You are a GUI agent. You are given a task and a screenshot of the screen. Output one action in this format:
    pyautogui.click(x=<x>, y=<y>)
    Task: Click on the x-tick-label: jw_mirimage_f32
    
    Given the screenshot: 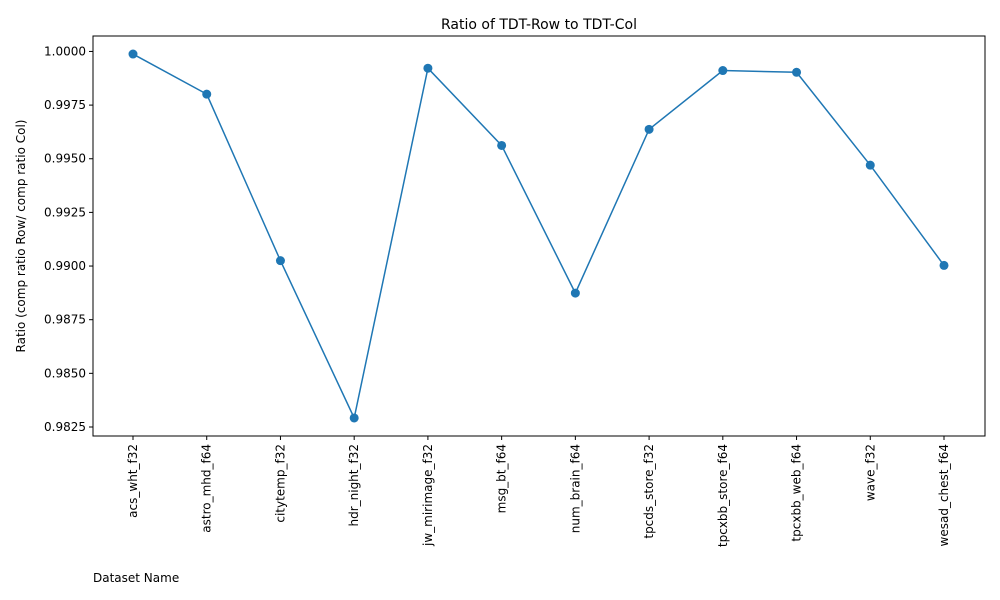 What is the action you would take?
    pyautogui.click(x=428, y=495)
    